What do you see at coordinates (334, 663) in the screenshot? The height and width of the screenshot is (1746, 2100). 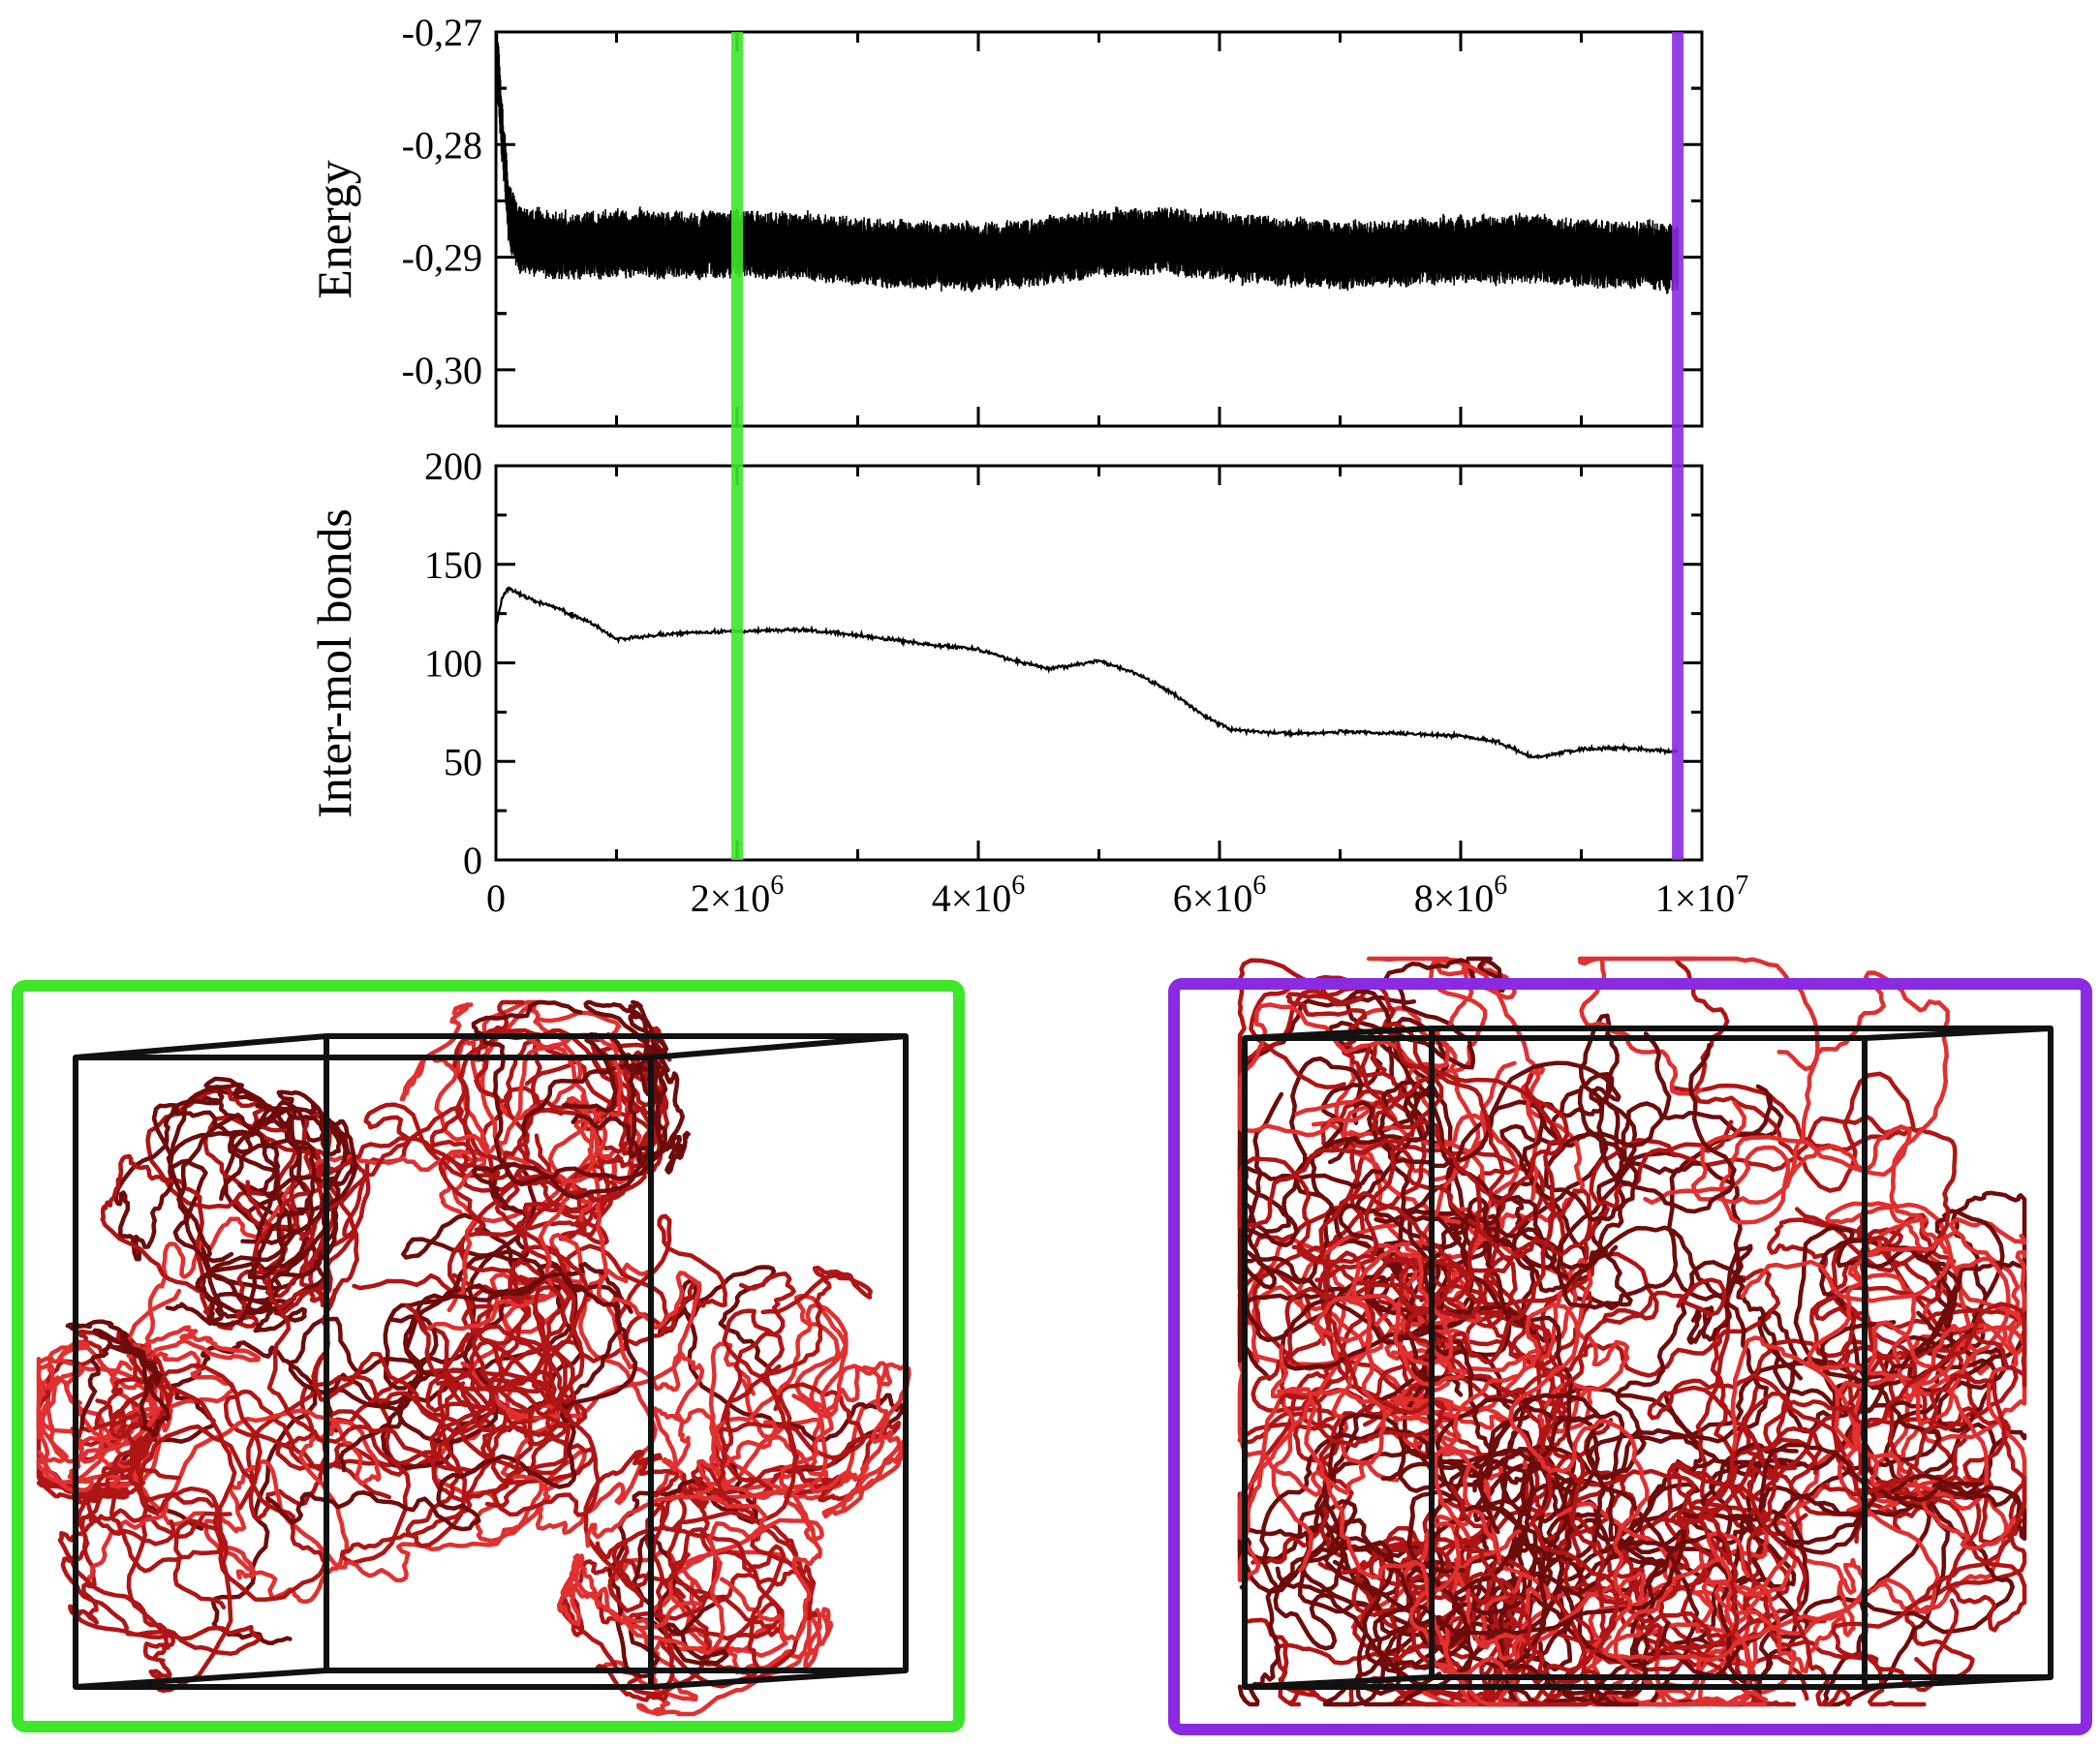 I see `bonds-y-axis-label: Inter-mol bonds` at bounding box center [334, 663].